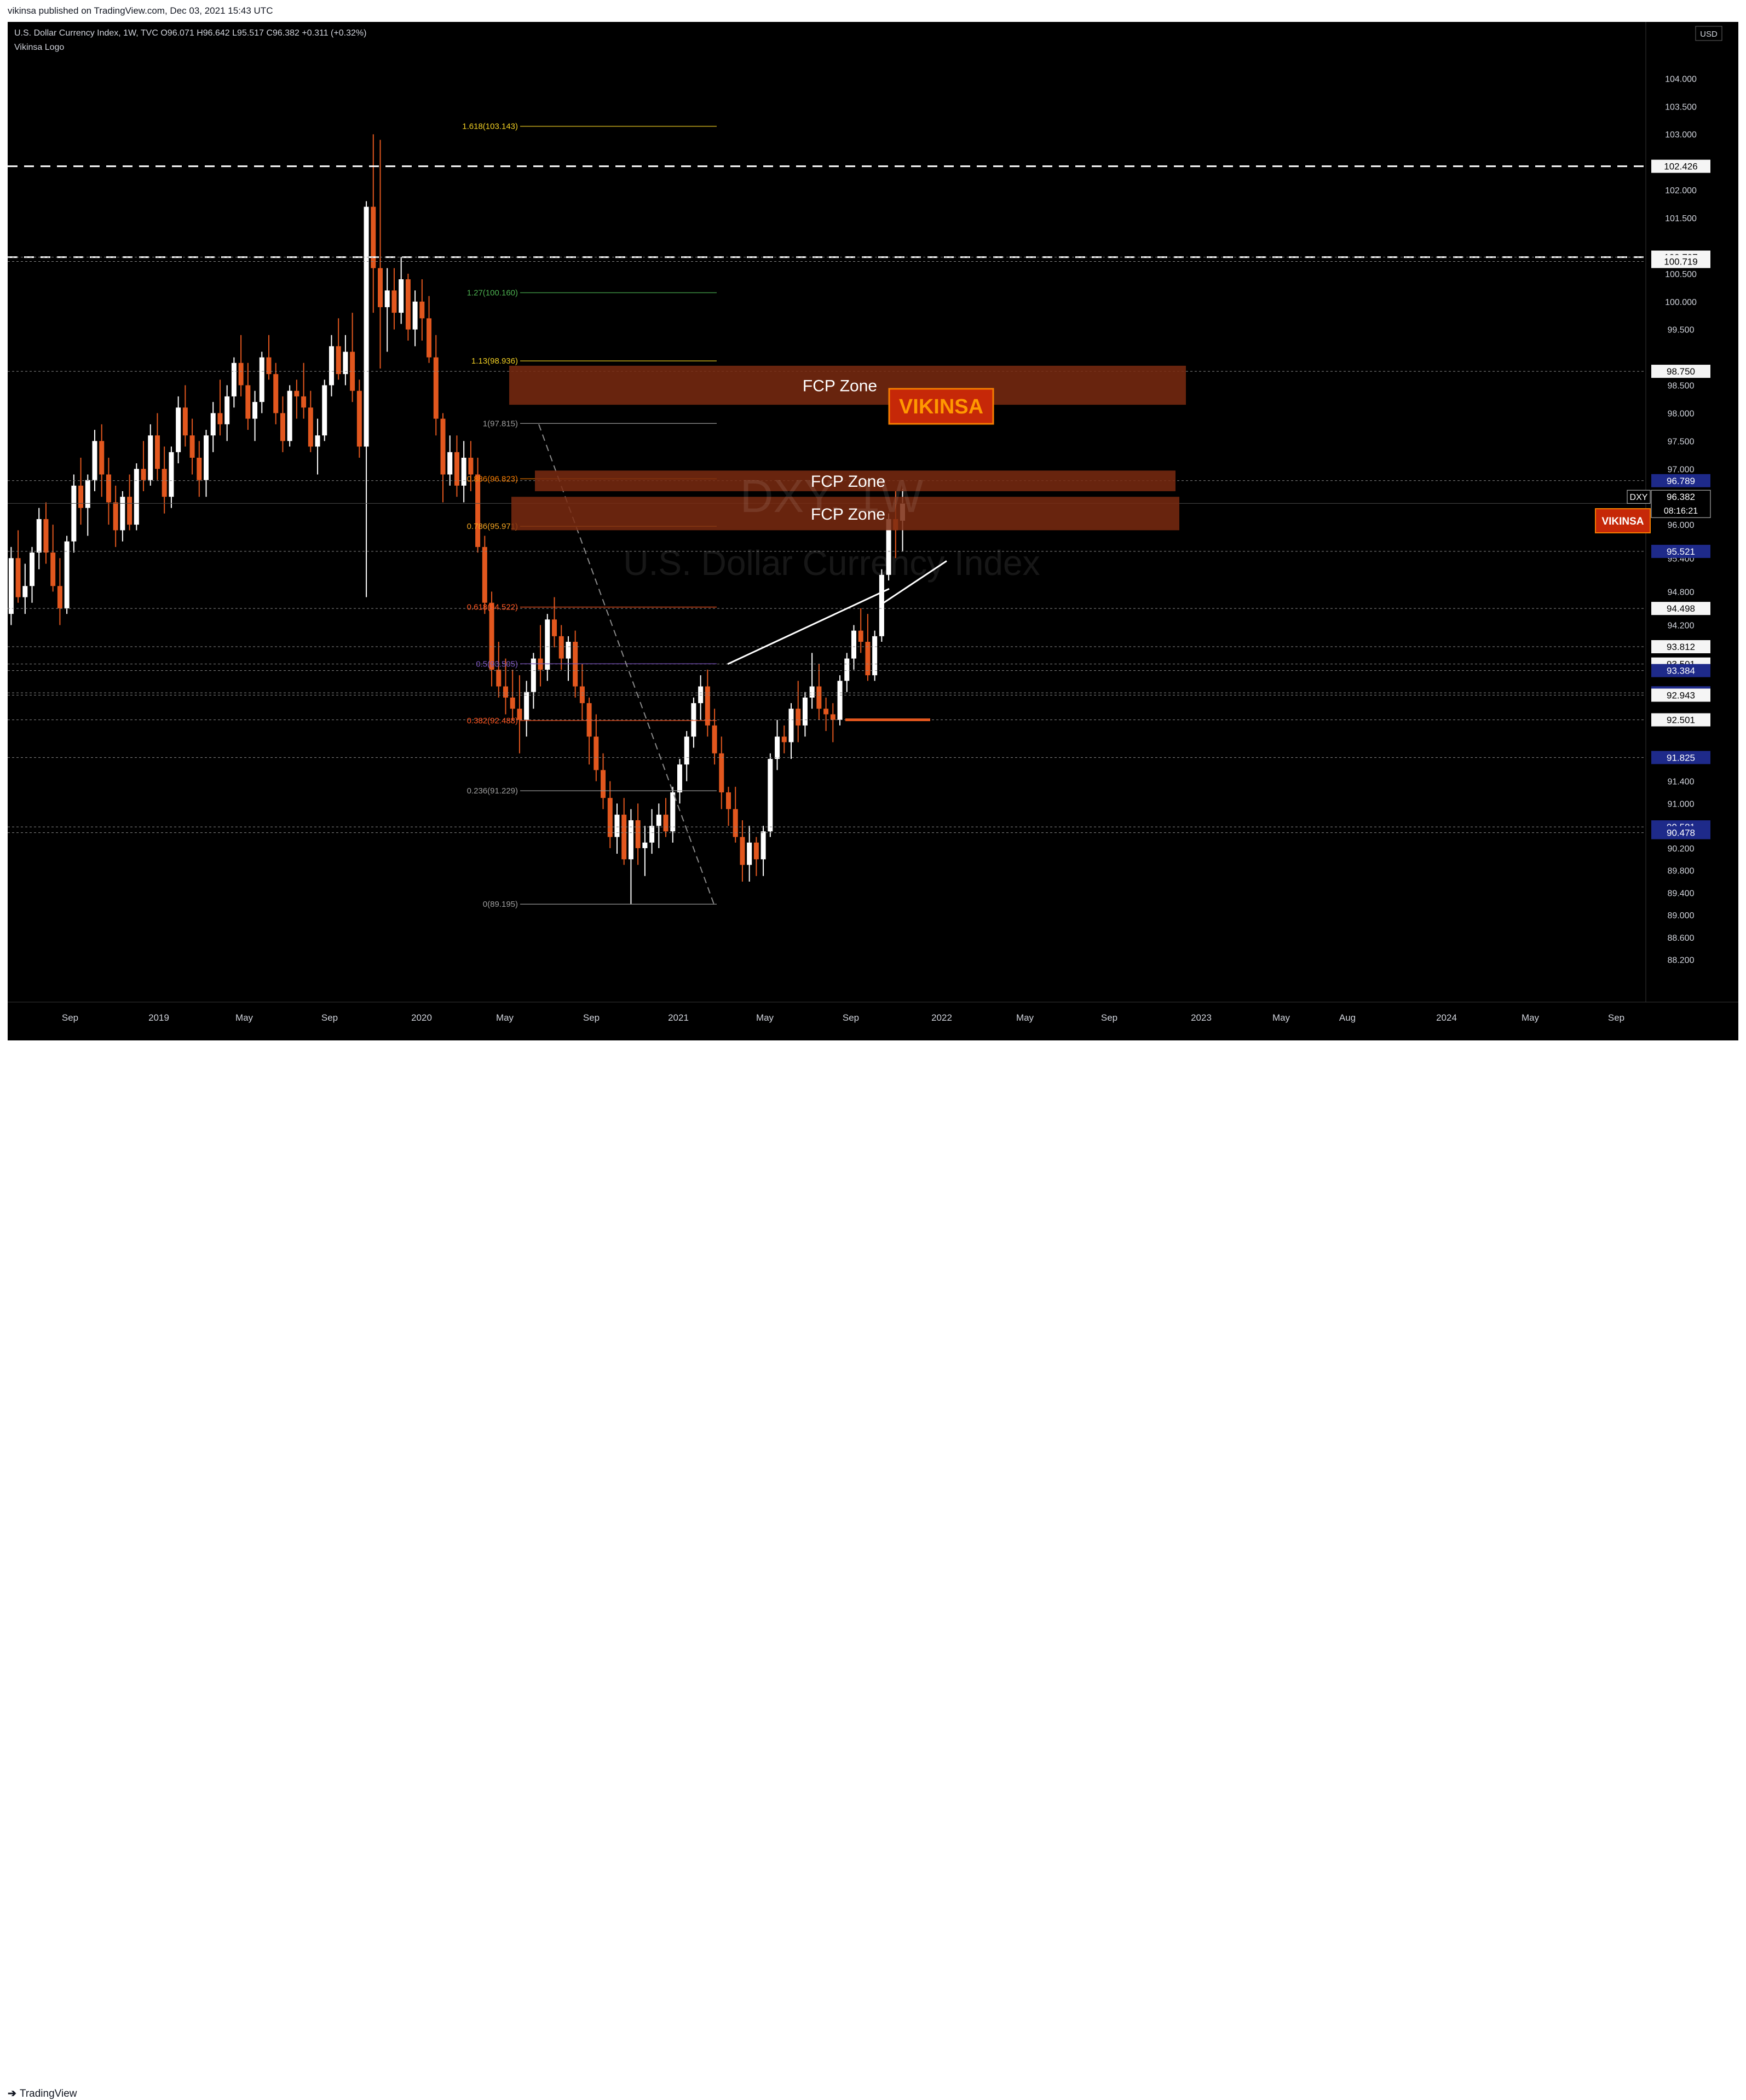 This screenshot has width=1746, height=2100. What do you see at coordinates (626, 664) in the screenshot?
I see `fib-trend-line` at bounding box center [626, 664].